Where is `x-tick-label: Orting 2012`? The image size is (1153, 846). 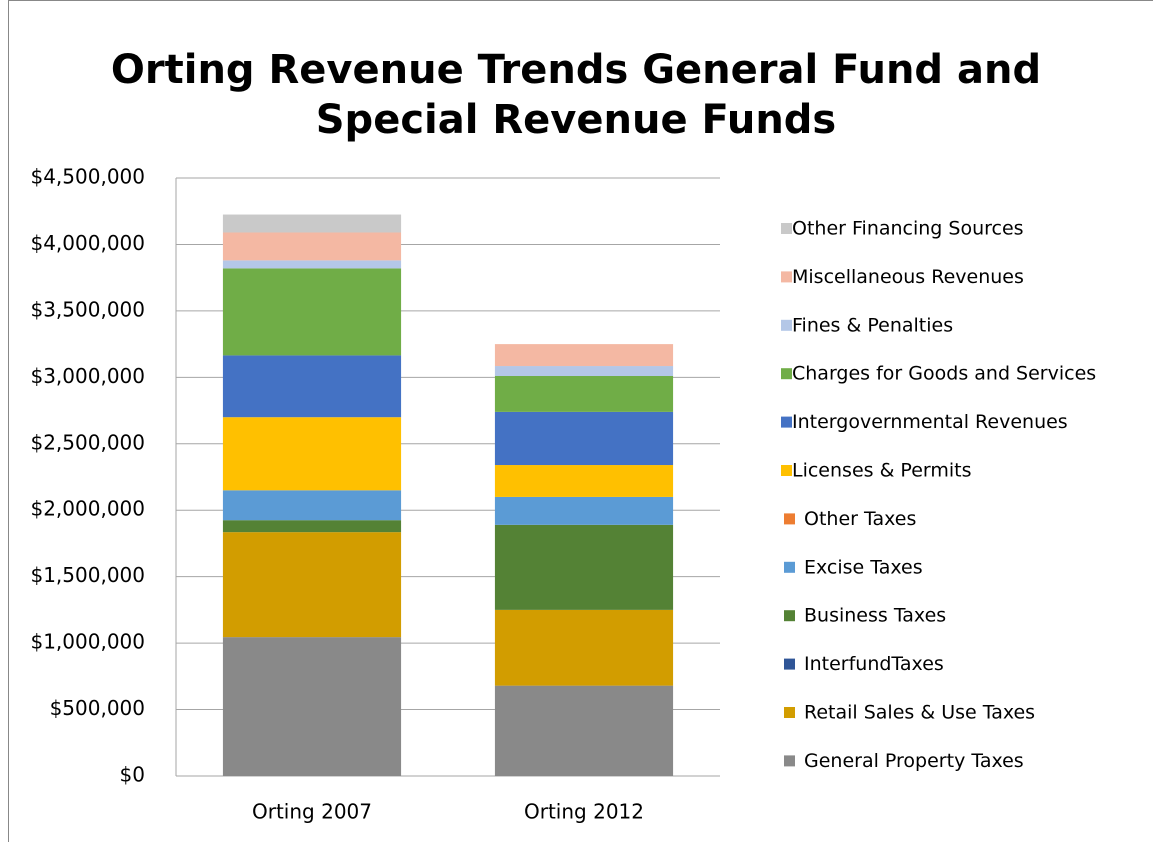
x-tick-label: Orting 2012 is located at coordinates (584, 812).